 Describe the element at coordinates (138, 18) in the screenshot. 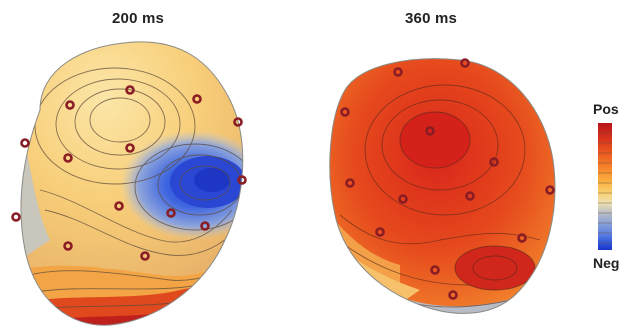

I see `panel-title-200ms: 200 ms` at that location.